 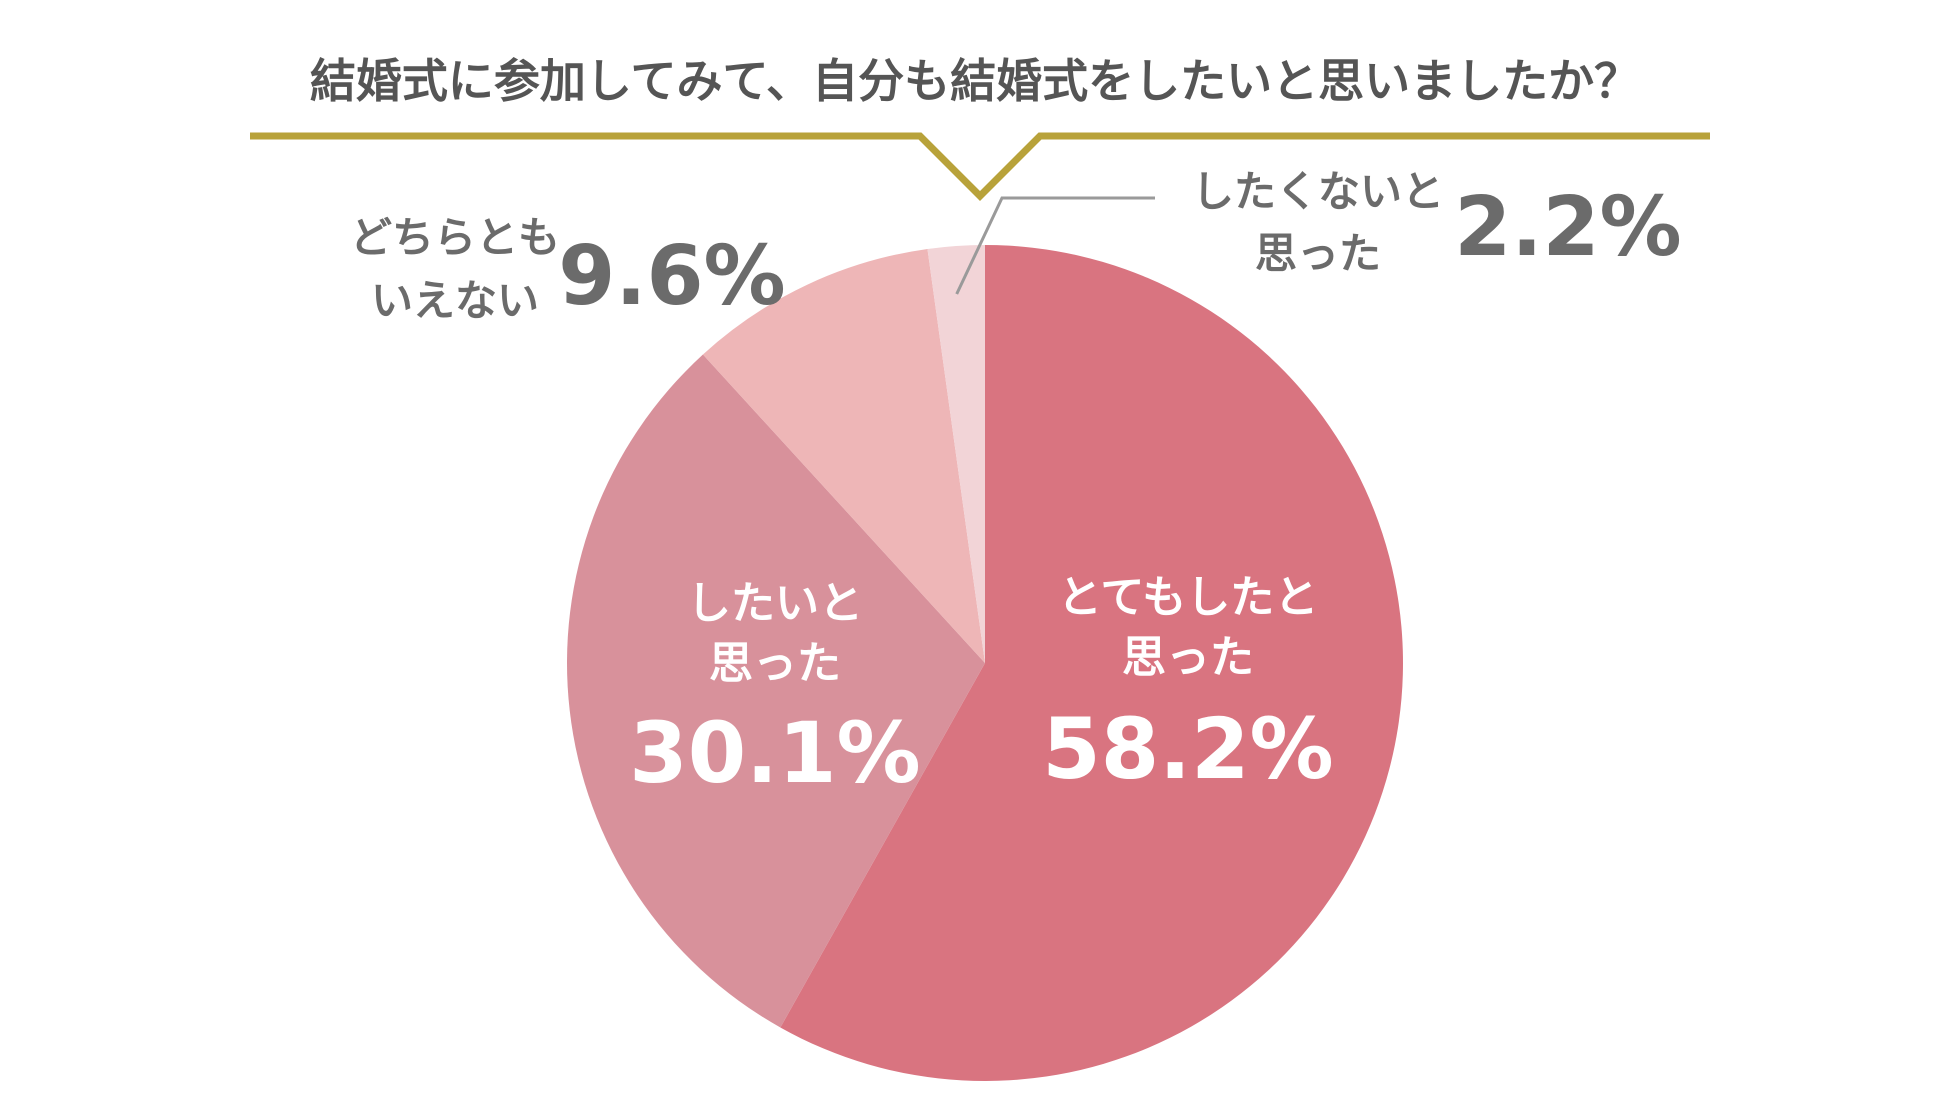 What do you see at coordinates (1055, 245) in the screenshot?
I see `leader-line` at bounding box center [1055, 245].